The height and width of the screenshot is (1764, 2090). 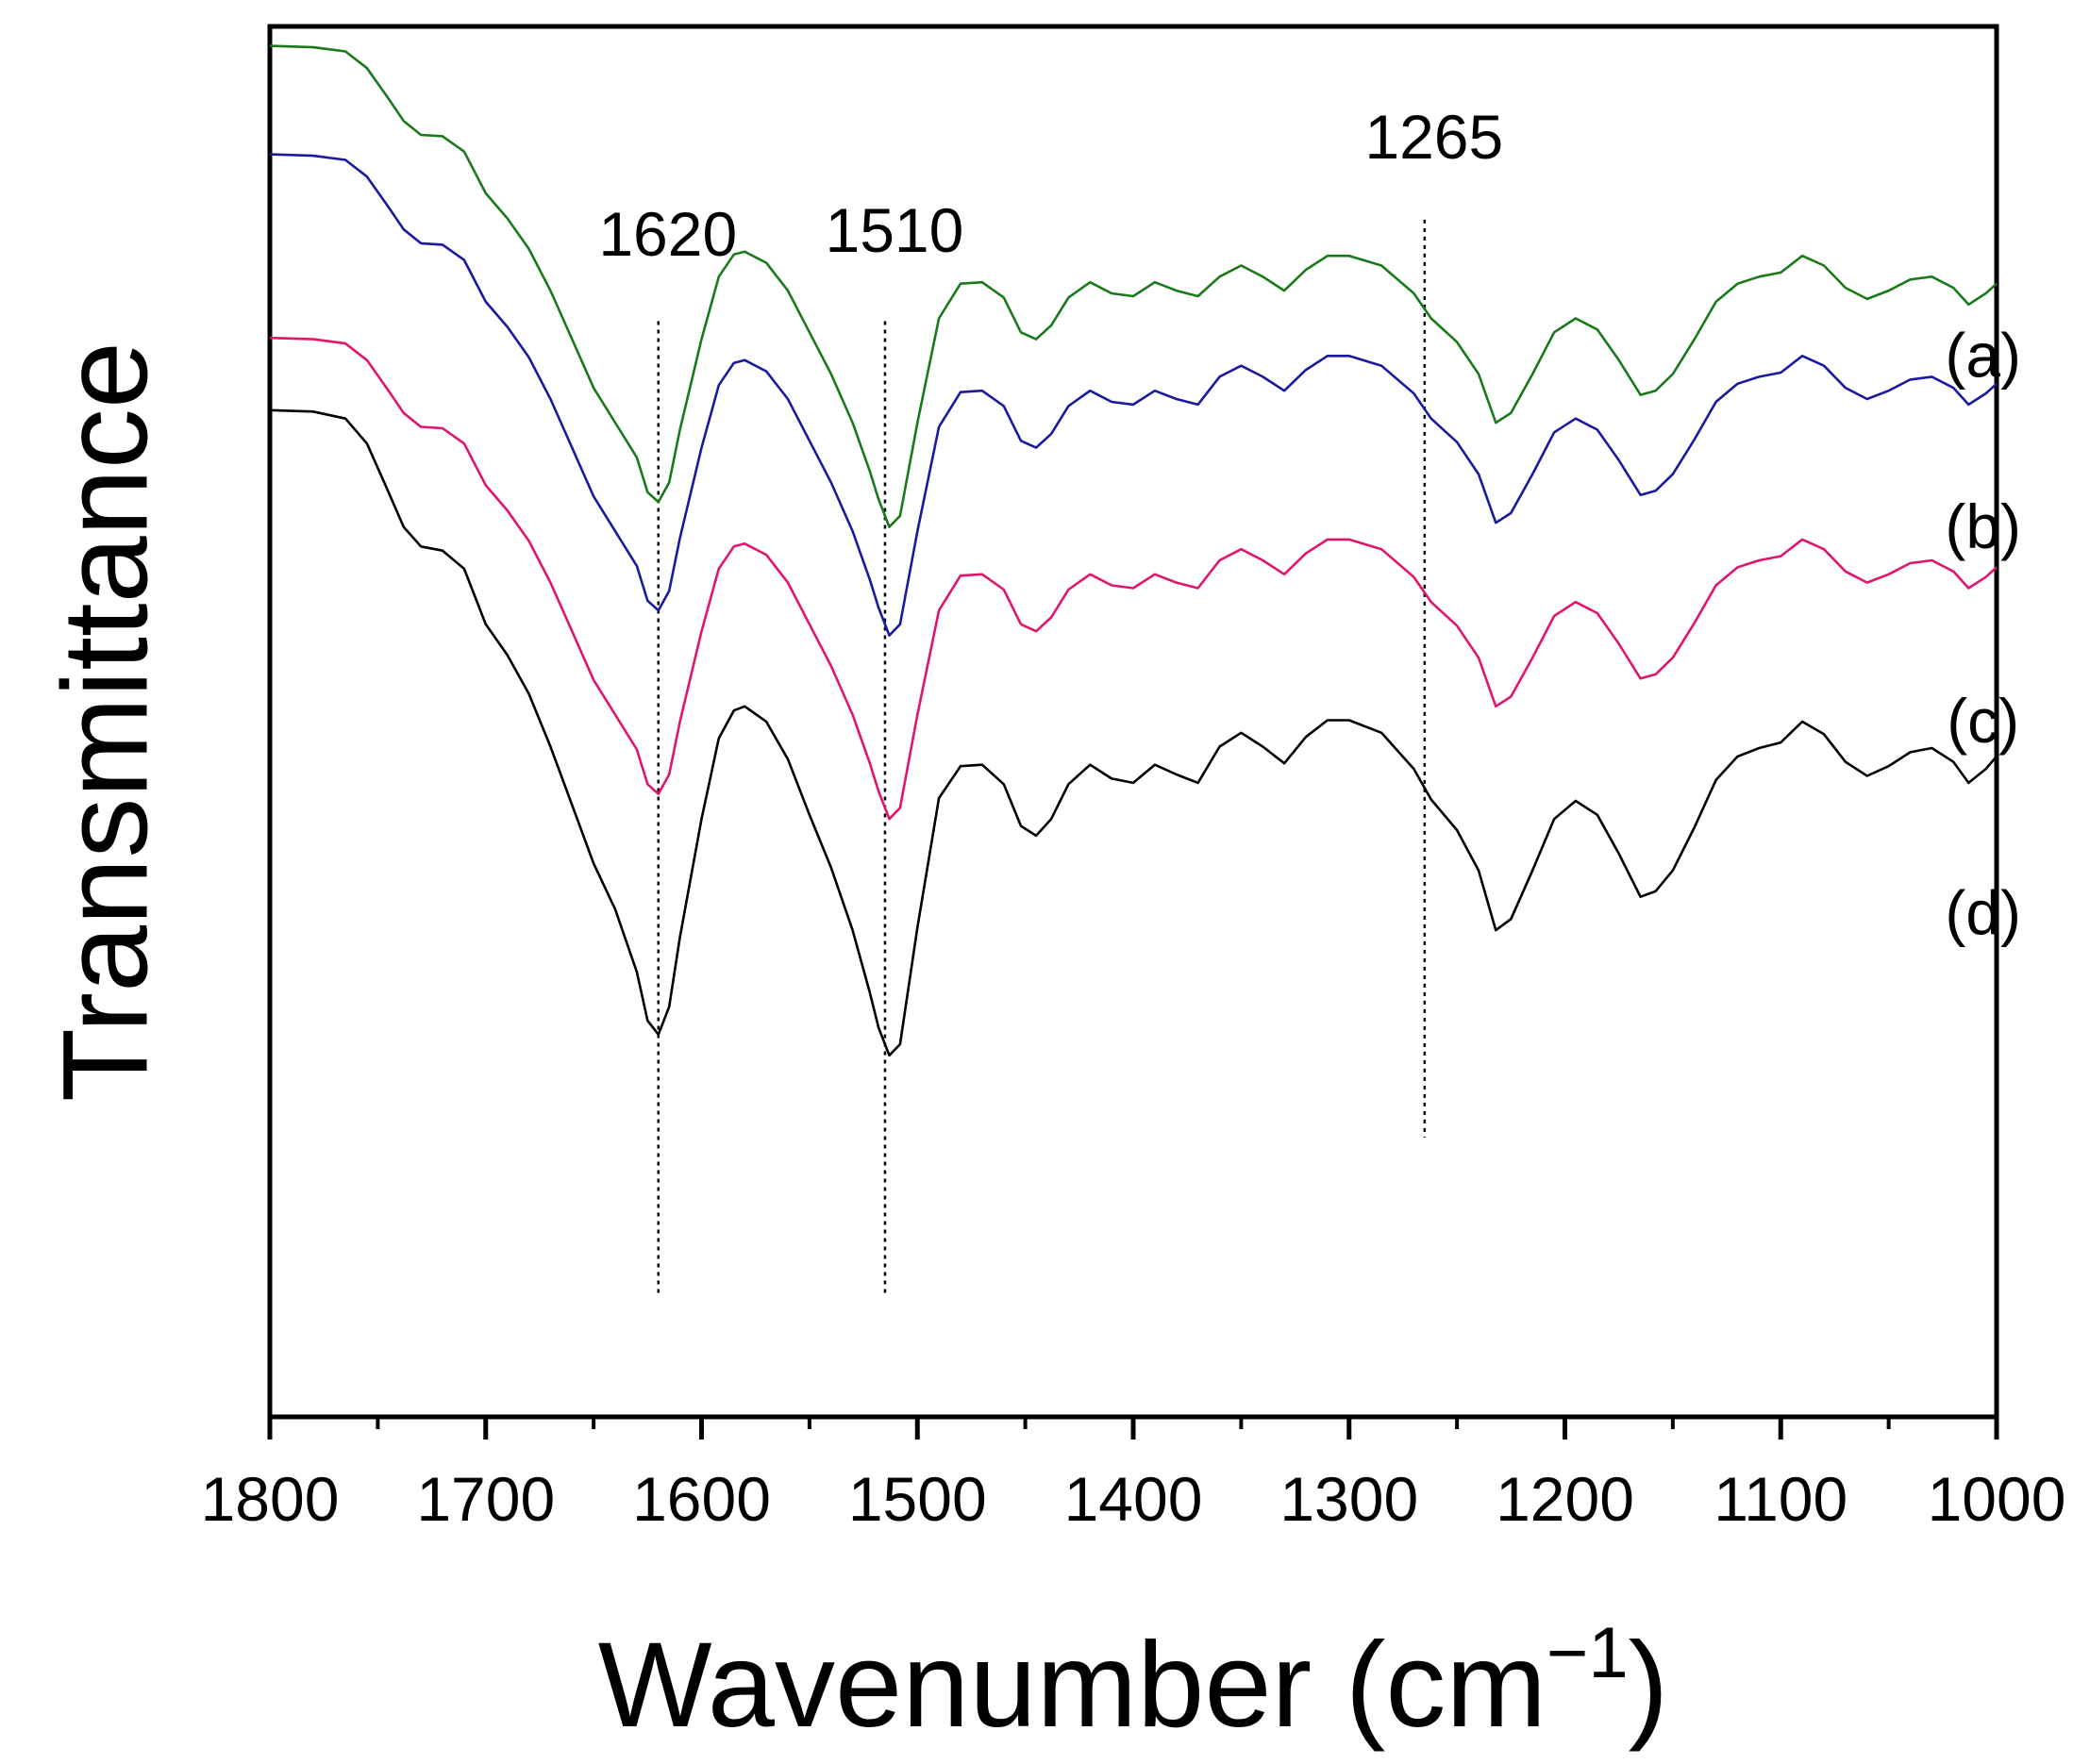 I want to click on x-tick-label: 1400, so click(x=1133, y=1499).